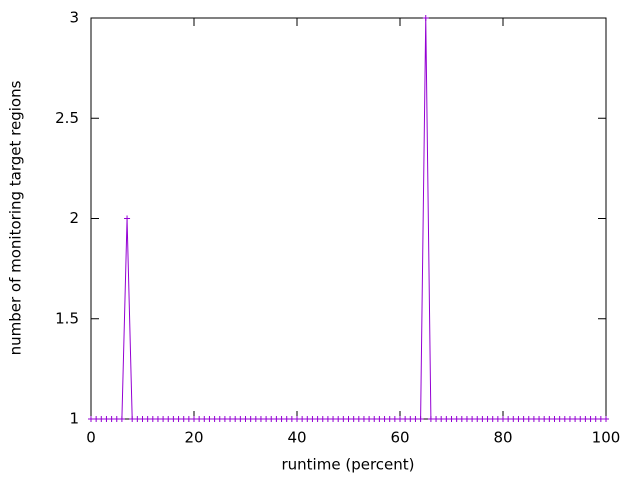 Image resolution: width=640 pixels, height=480 pixels. Describe the element at coordinates (74, 18) in the screenshot. I see `y-tick-label: 3` at that location.